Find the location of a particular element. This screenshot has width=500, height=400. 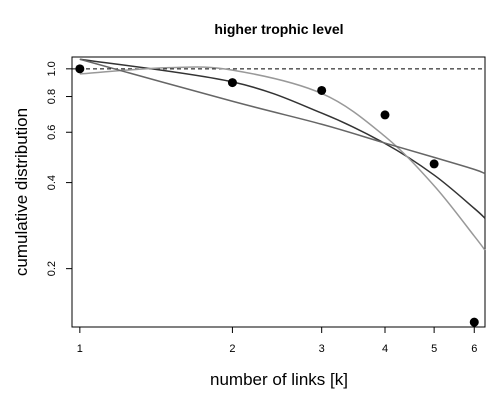

x-tick-label: 4 is located at coordinates (385, 349).